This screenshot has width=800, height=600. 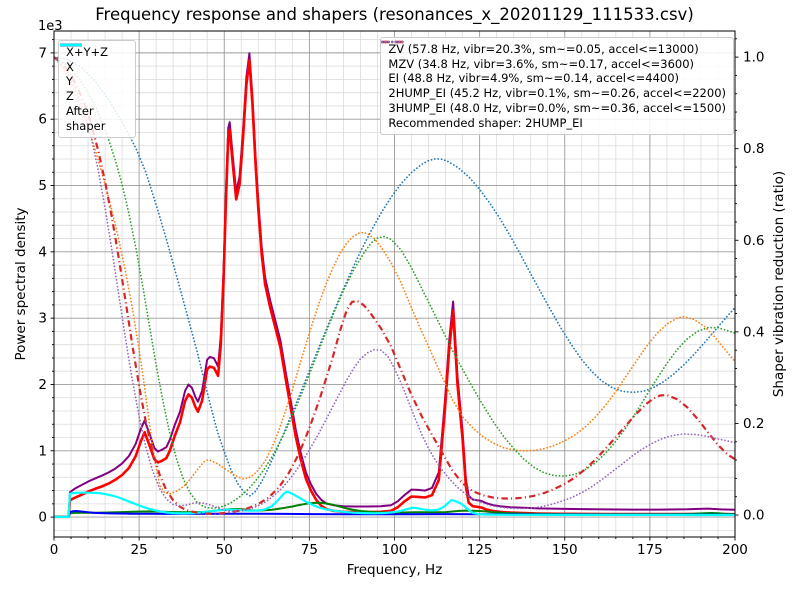 I want to click on y-left-tick-label: 6, so click(x=42, y=120).